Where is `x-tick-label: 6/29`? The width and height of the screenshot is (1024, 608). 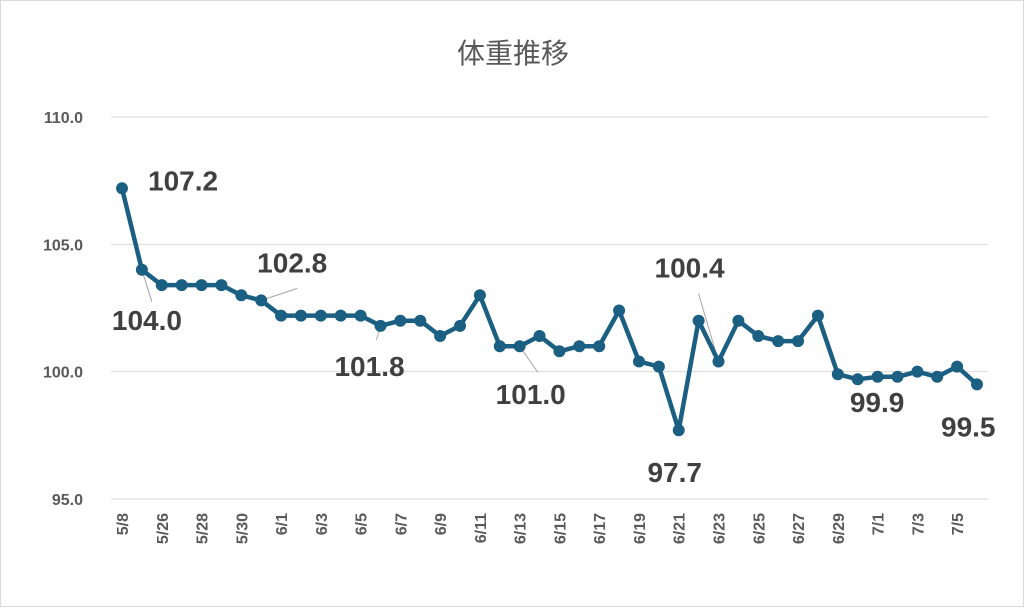 x-tick-label: 6/29 is located at coordinates (839, 528).